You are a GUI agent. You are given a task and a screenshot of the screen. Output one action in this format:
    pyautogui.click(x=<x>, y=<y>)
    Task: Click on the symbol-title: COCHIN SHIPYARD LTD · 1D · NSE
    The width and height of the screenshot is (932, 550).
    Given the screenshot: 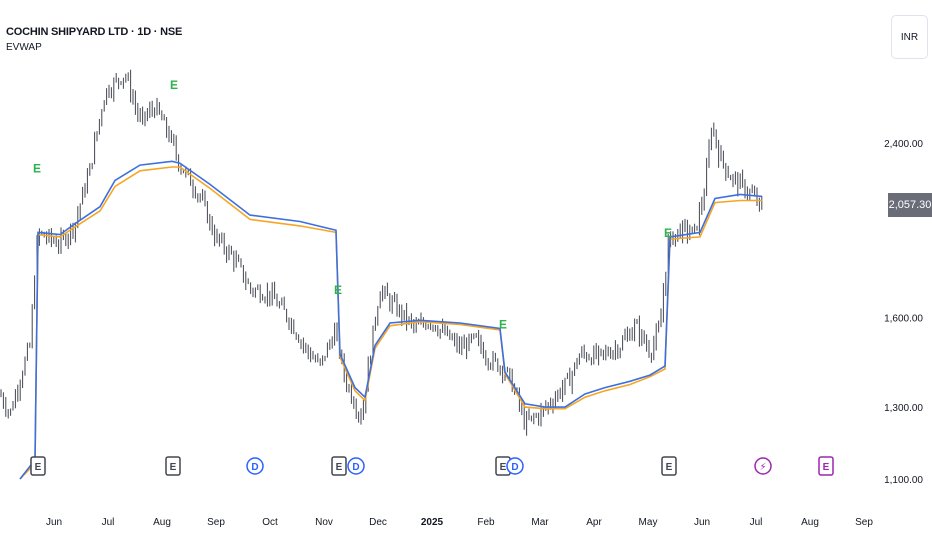 What is the action you would take?
    pyautogui.click(x=94, y=32)
    